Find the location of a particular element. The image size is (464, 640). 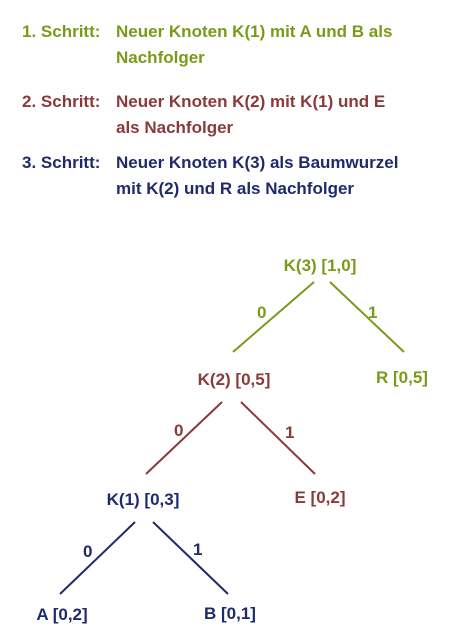

step-1-label: 1. Schritt: is located at coordinates (61, 31).